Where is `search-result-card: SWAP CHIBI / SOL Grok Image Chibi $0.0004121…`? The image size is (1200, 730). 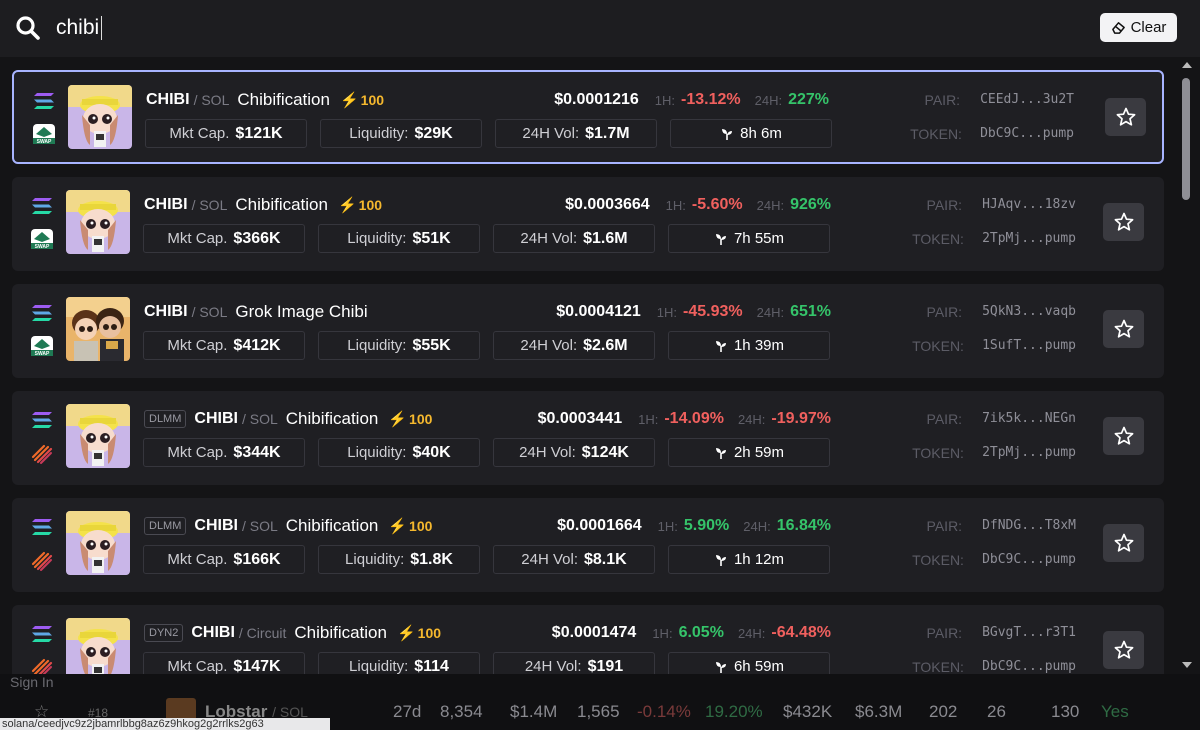
search-result-card: SWAP CHIBI / SOL Grok Image Chibi $0.0004121… is located at coordinates (588, 331).